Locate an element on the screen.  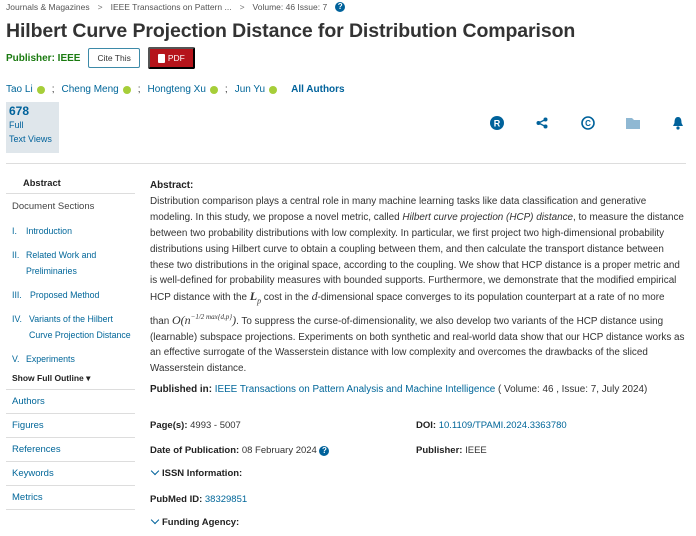
rights-icon: R is located at coordinates (497, 123).